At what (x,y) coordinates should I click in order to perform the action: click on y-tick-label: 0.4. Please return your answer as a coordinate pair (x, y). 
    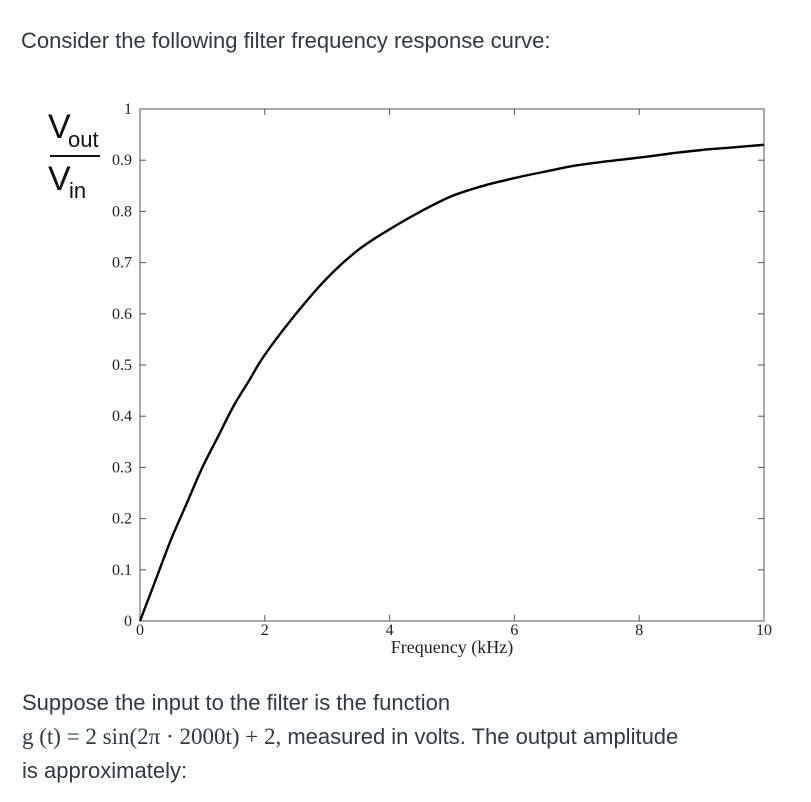
    Looking at the image, I should click on (122, 416).